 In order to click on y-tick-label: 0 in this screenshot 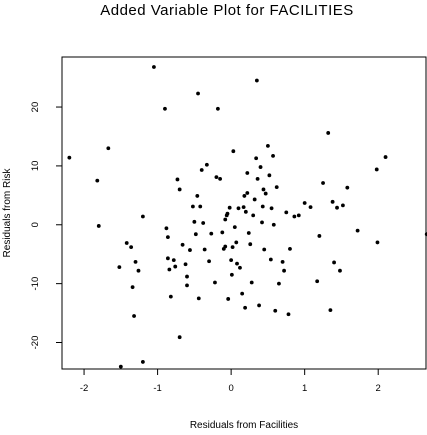, I will do `click(35, 224)`.